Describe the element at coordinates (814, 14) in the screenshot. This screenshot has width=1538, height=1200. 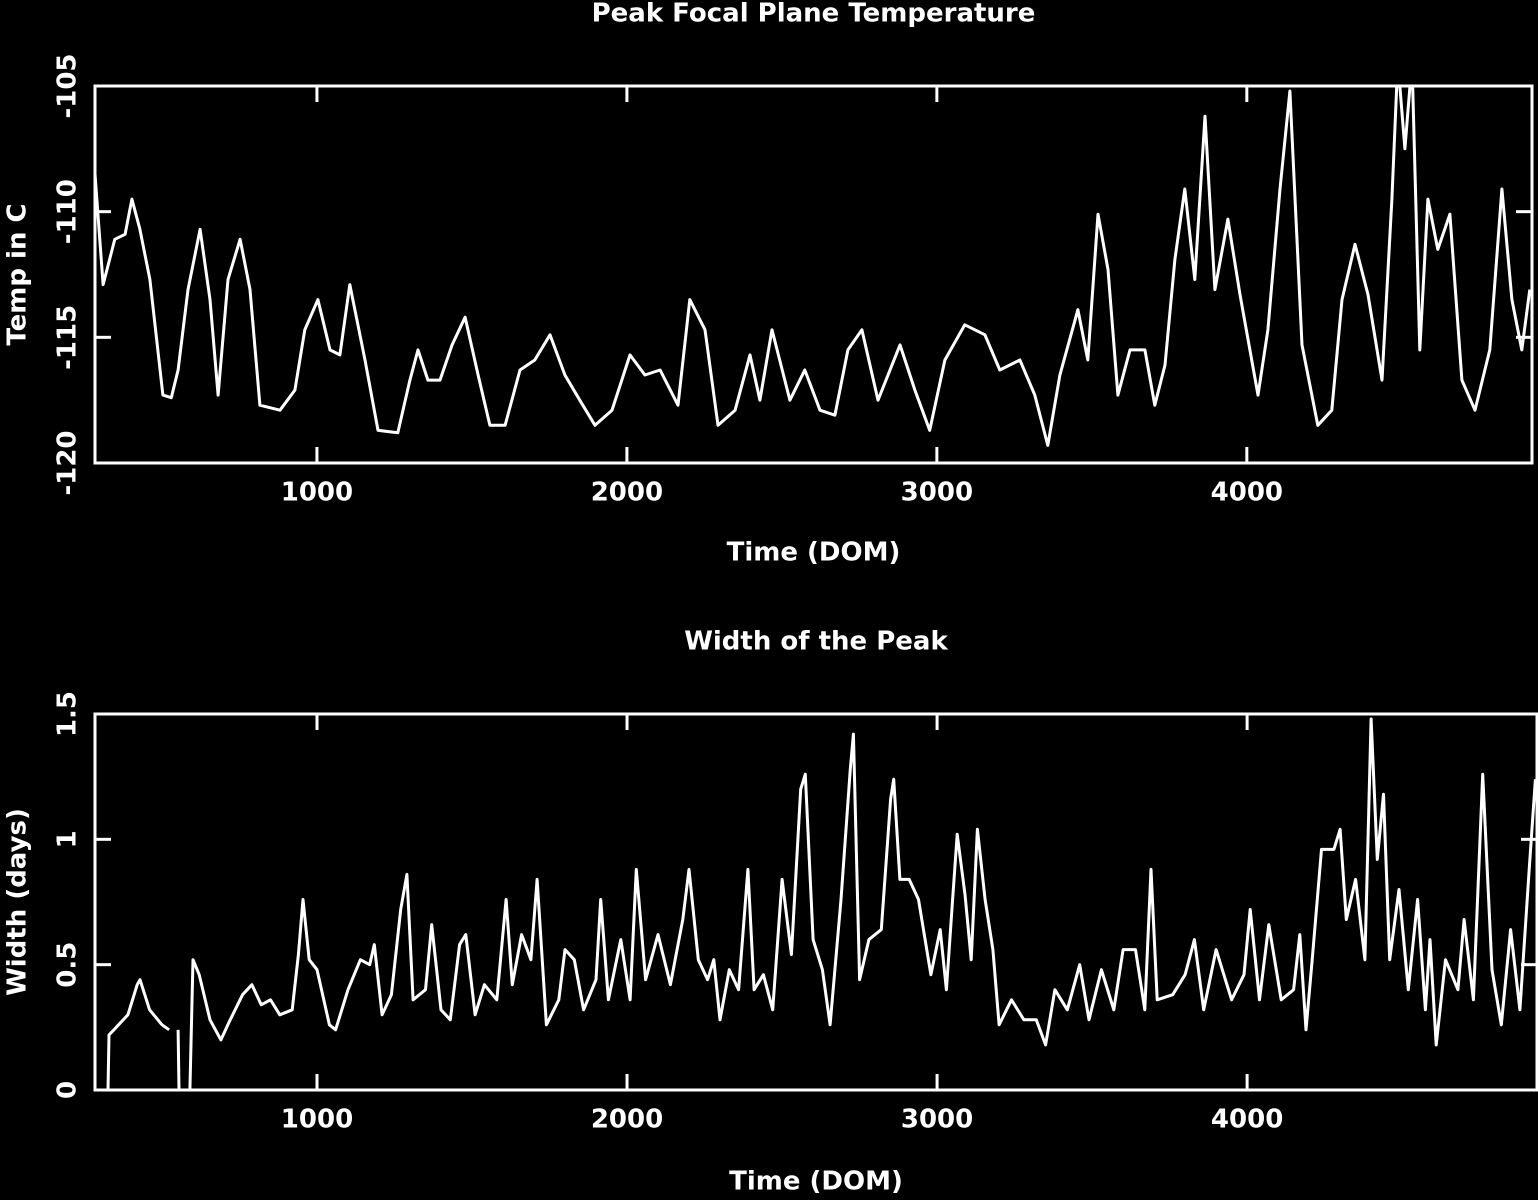
I see `chart-title: Peak Focal Plane Temperature` at that location.